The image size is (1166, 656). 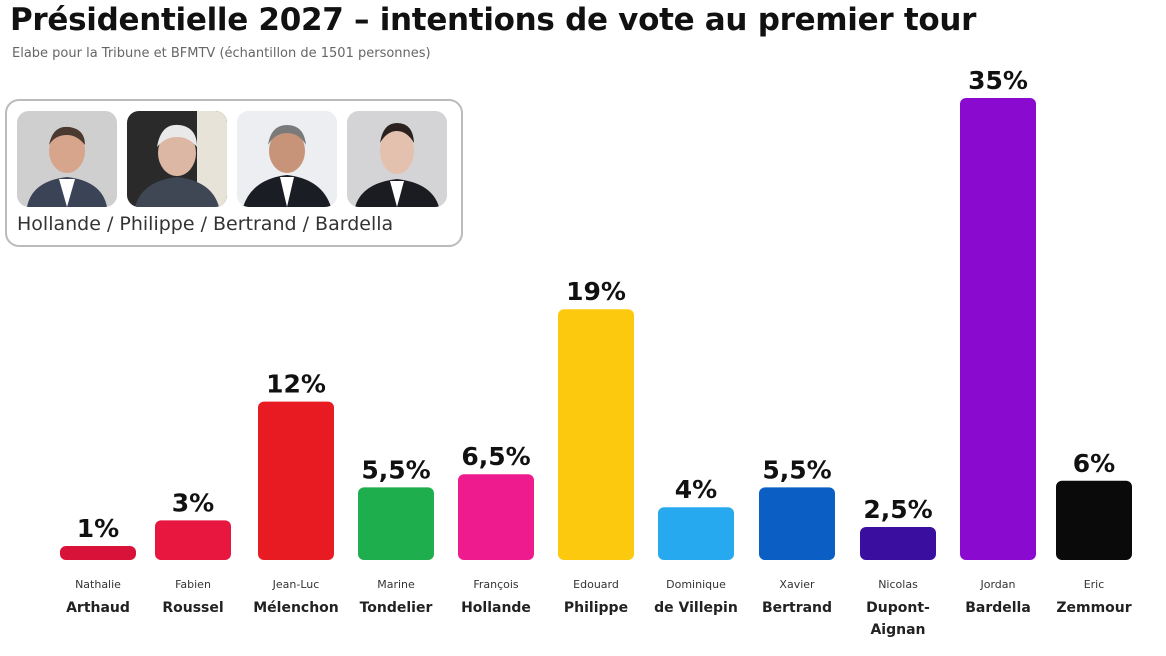 What do you see at coordinates (296, 608) in the screenshot?
I see `candidate-last-name: Mélenchon` at bounding box center [296, 608].